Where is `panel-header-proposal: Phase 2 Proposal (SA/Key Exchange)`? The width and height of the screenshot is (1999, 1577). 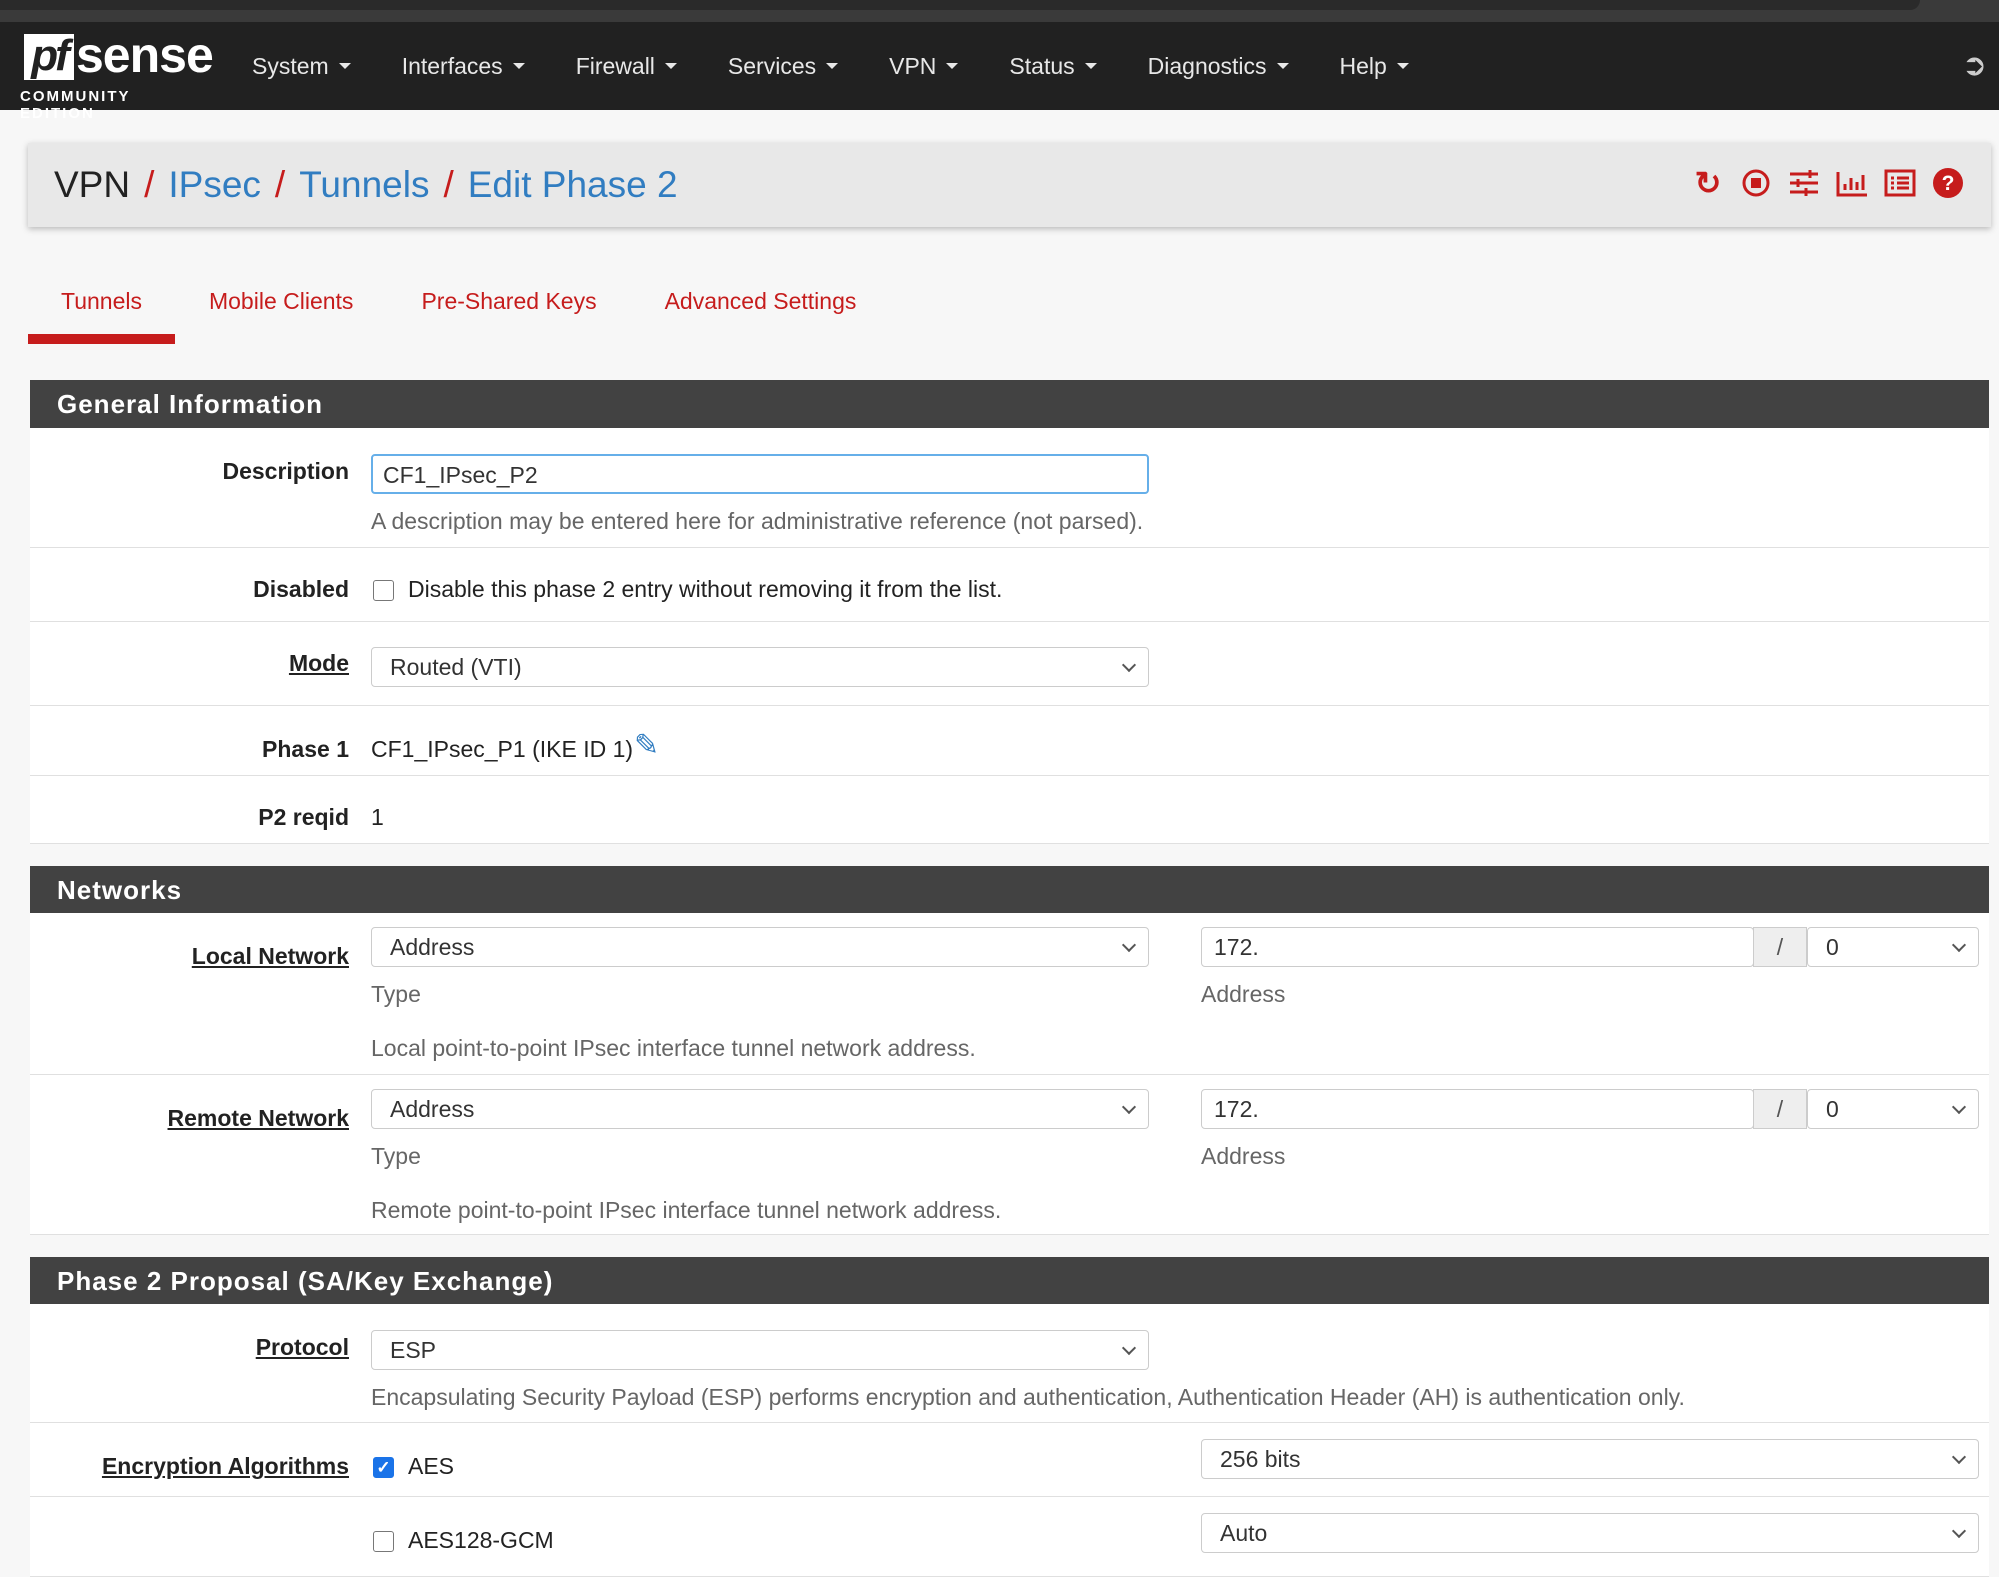
panel-header-proposal: Phase 2 Proposal (SA/Key Exchange) is located at coordinates (1009, 1281).